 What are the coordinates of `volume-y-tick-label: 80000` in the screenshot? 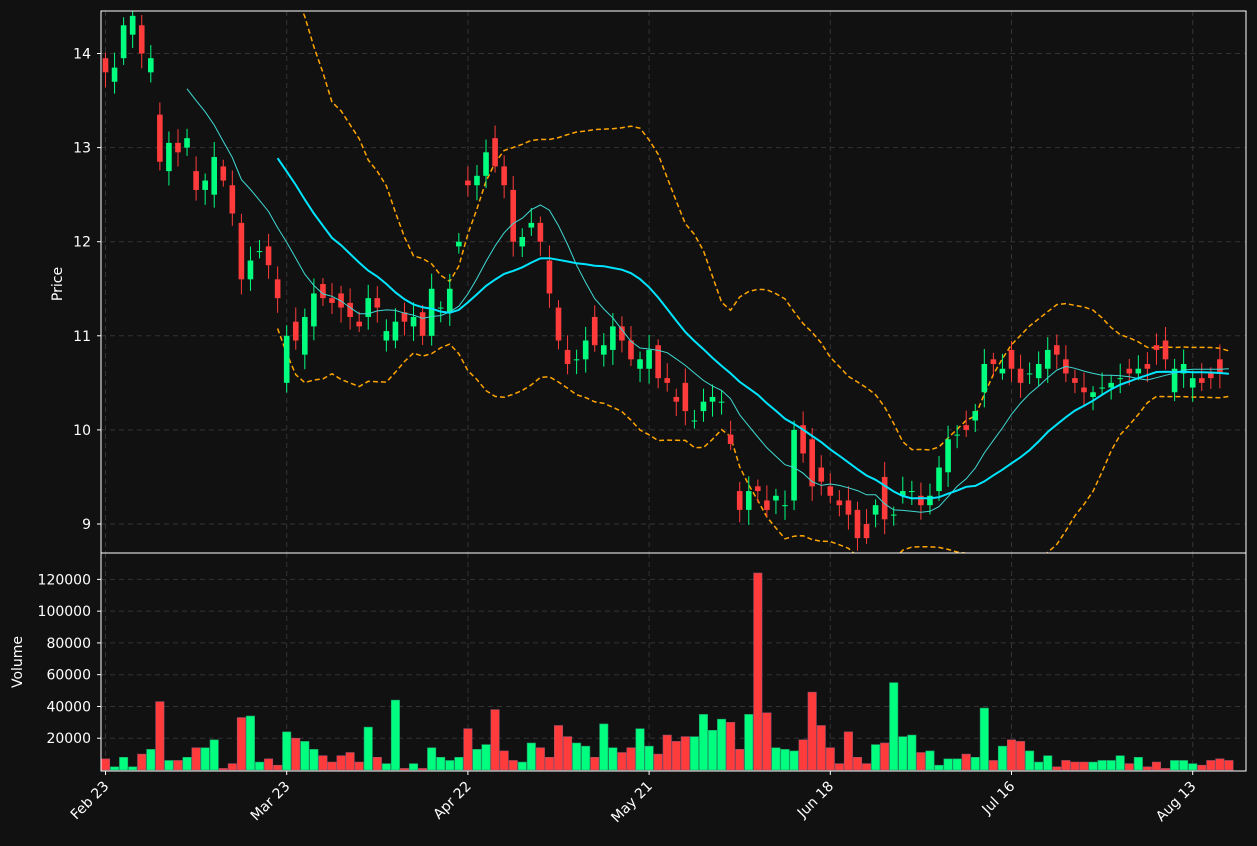 It's located at (68, 644).